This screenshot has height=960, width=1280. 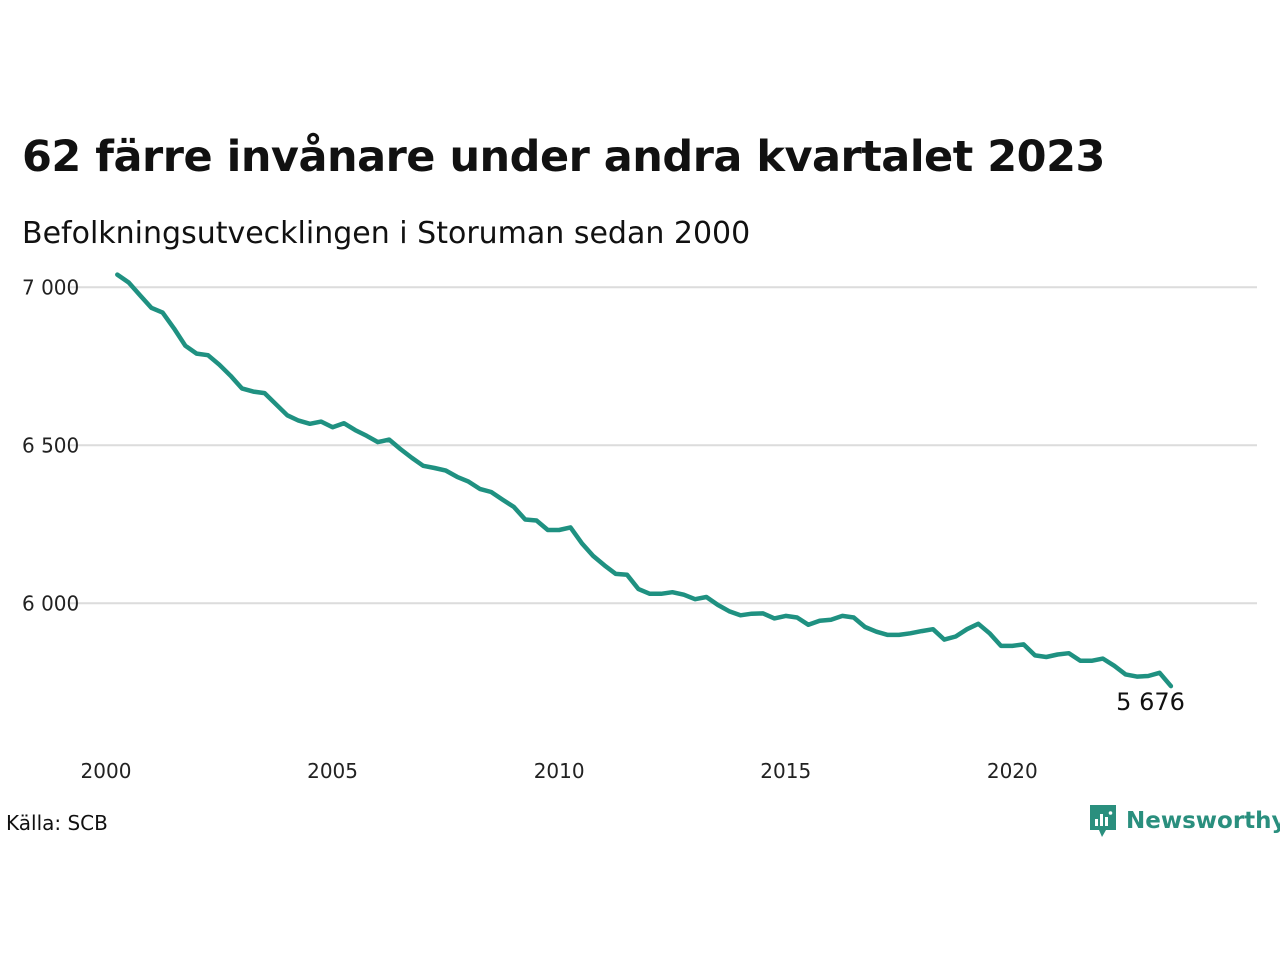 I want to click on x-tick-label: 2005, so click(x=332, y=771).